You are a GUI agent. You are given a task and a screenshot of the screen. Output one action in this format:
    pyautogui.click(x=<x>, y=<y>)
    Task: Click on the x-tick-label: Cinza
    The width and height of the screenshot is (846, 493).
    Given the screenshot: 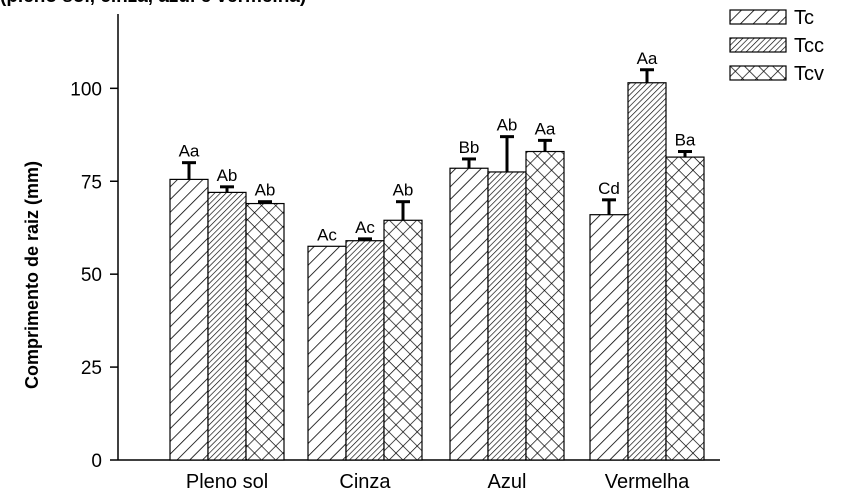 What is the action you would take?
    pyautogui.click(x=365, y=482)
    